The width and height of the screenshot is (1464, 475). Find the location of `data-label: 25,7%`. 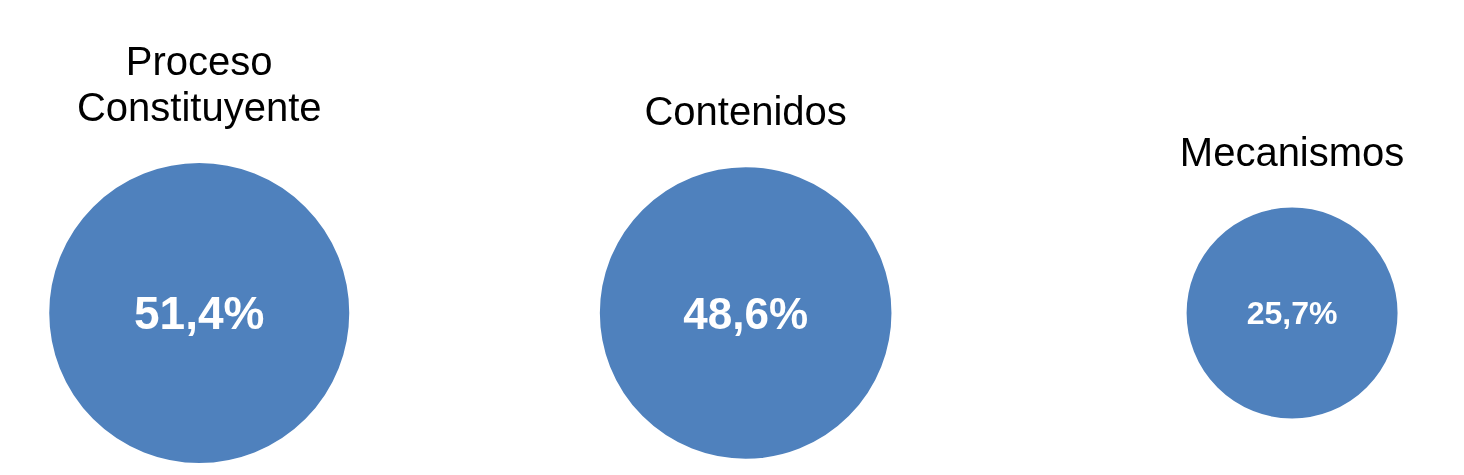

data-label: 25,7% is located at coordinates (1292, 313).